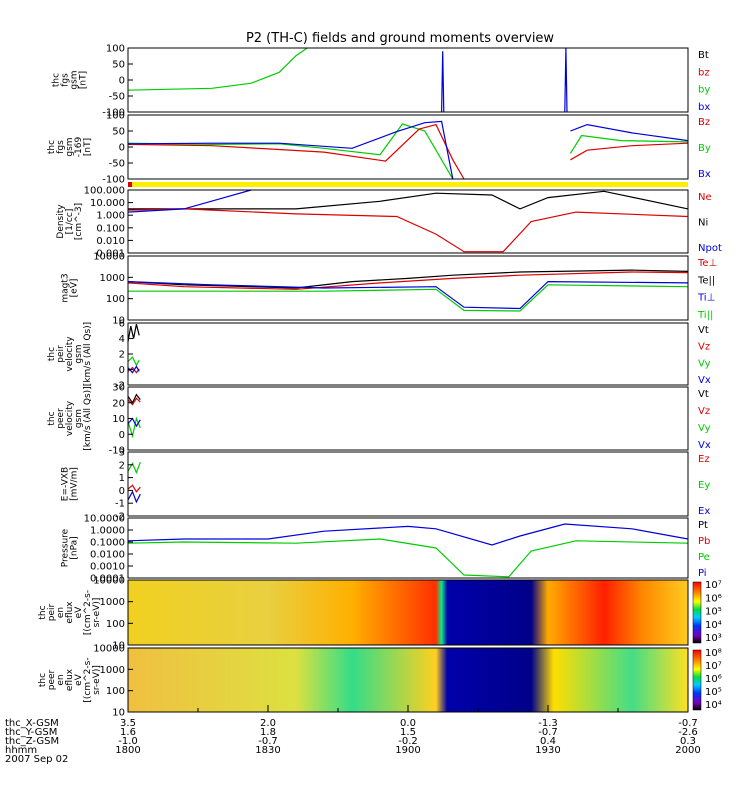  I want to click on legend-entry: Vy, so click(704, 428).